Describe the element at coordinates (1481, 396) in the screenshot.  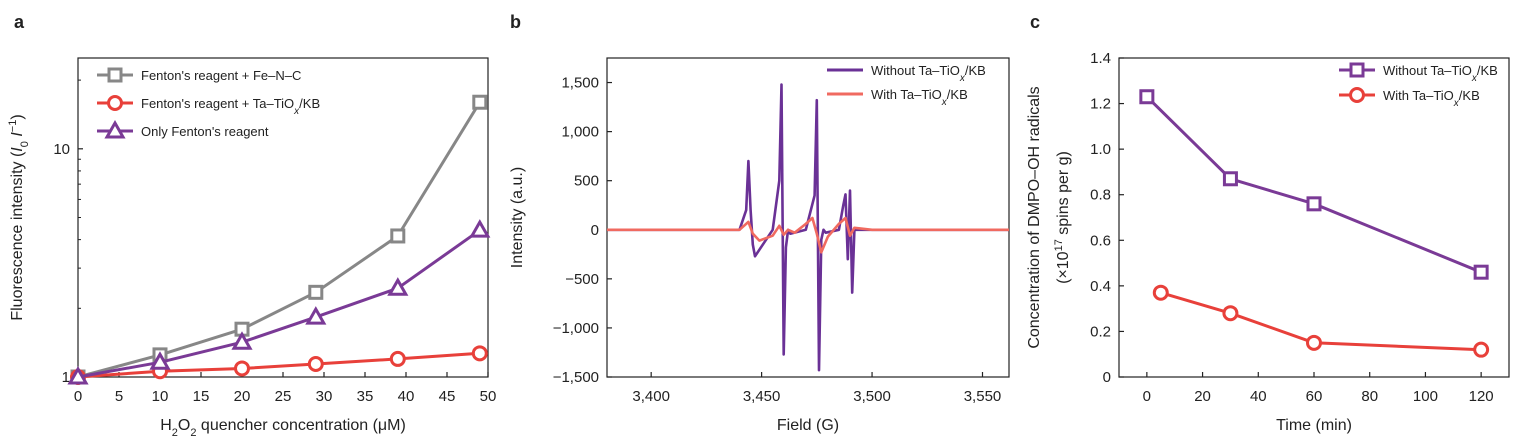
I see `x-tick-label: 120` at that location.